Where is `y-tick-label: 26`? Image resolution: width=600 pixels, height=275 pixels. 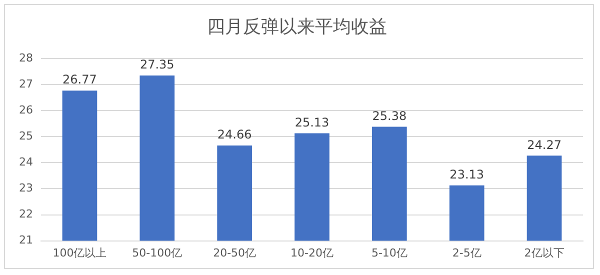
y-tick-label: 26 is located at coordinates (25, 110).